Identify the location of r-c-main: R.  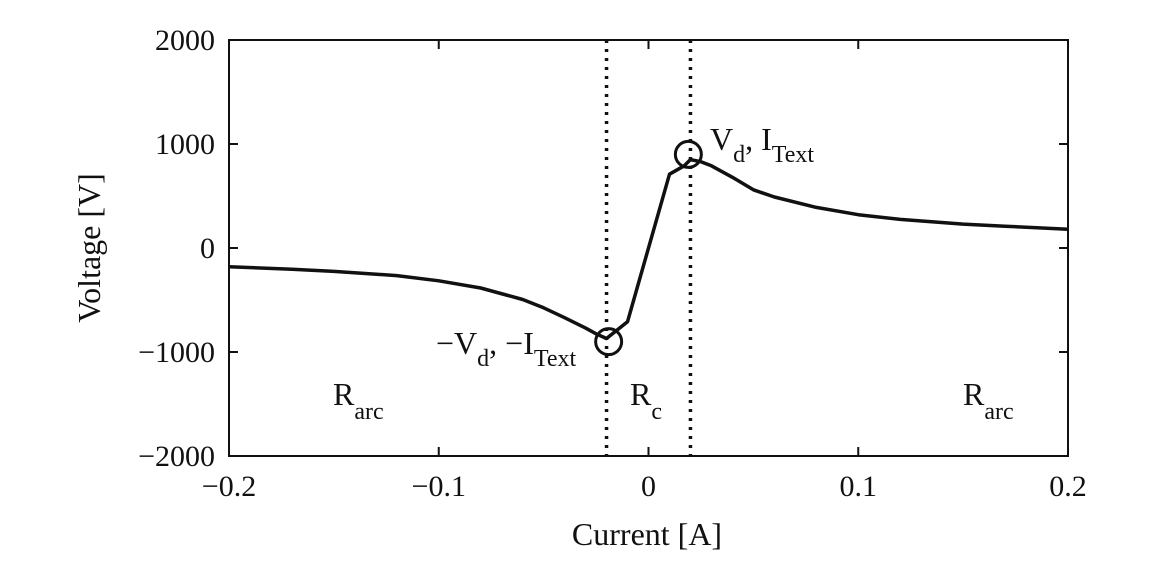
(641, 394).